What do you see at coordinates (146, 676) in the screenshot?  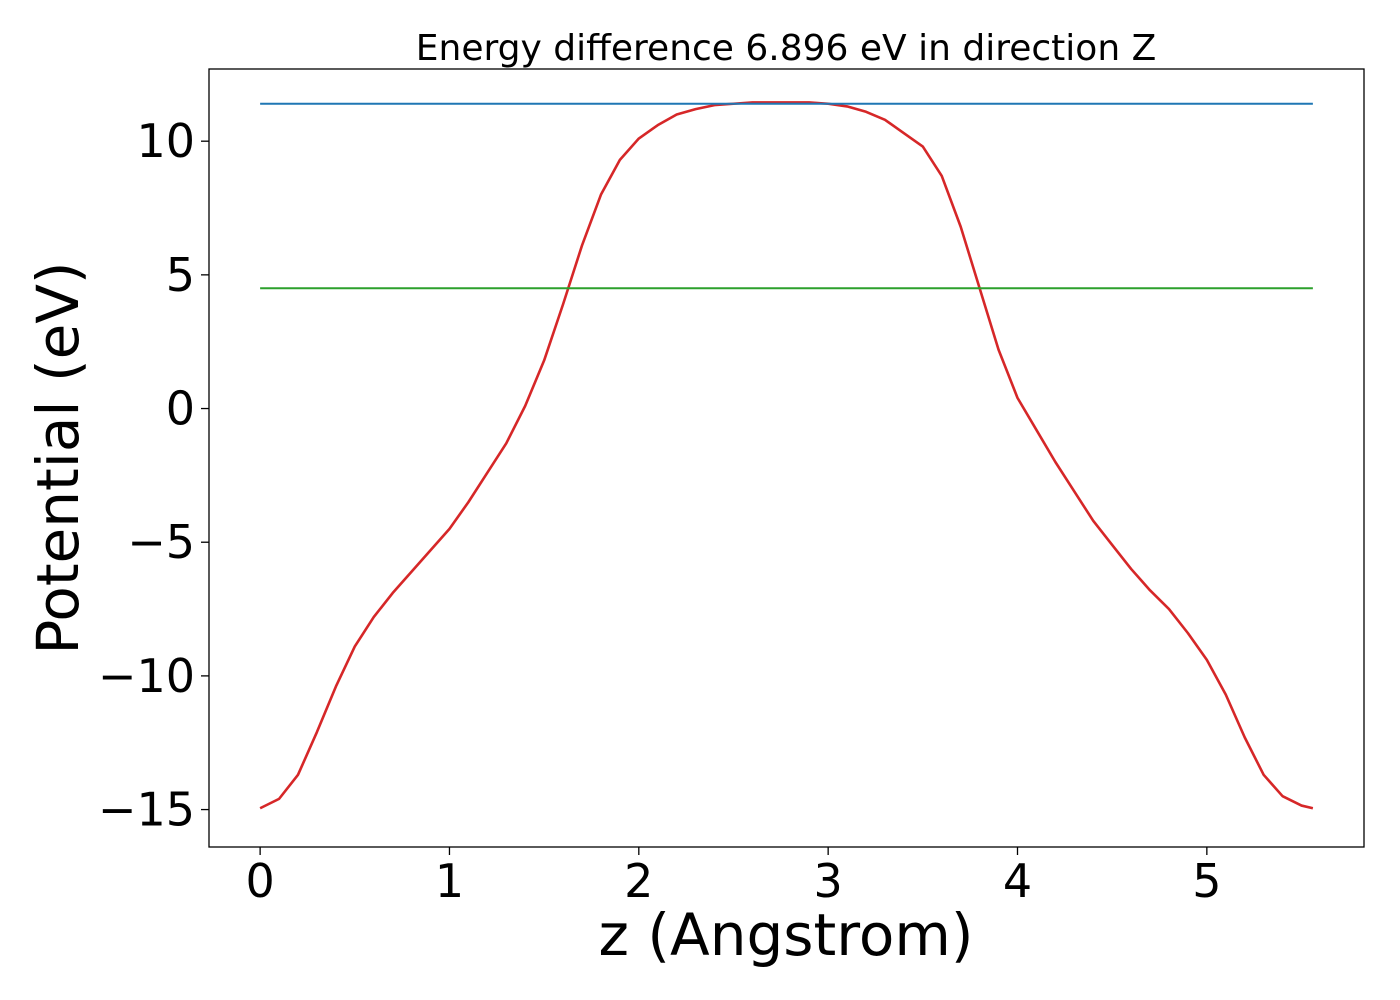 I see `y-tick-label: −10` at bounding box center [146, 676].